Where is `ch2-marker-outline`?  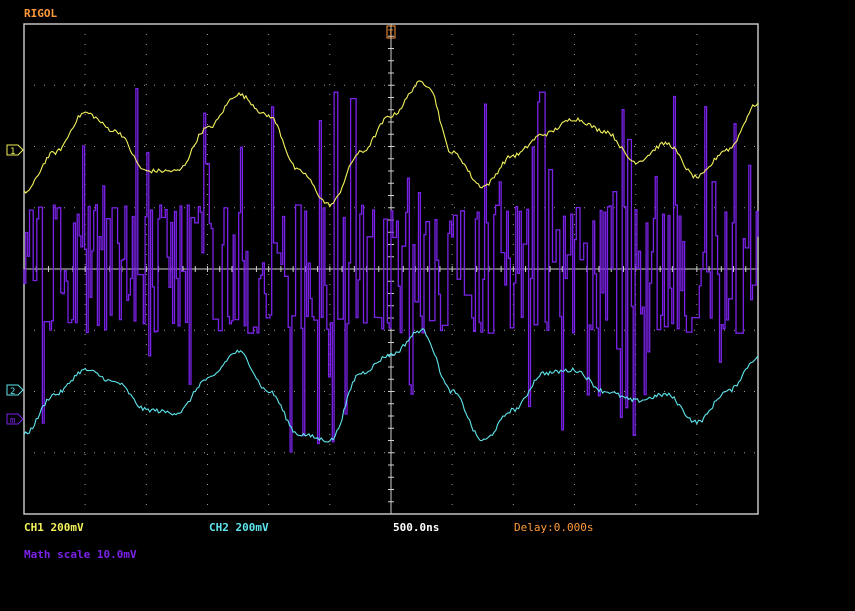 ch2-marker-outline is located at coordinates (15, 390).